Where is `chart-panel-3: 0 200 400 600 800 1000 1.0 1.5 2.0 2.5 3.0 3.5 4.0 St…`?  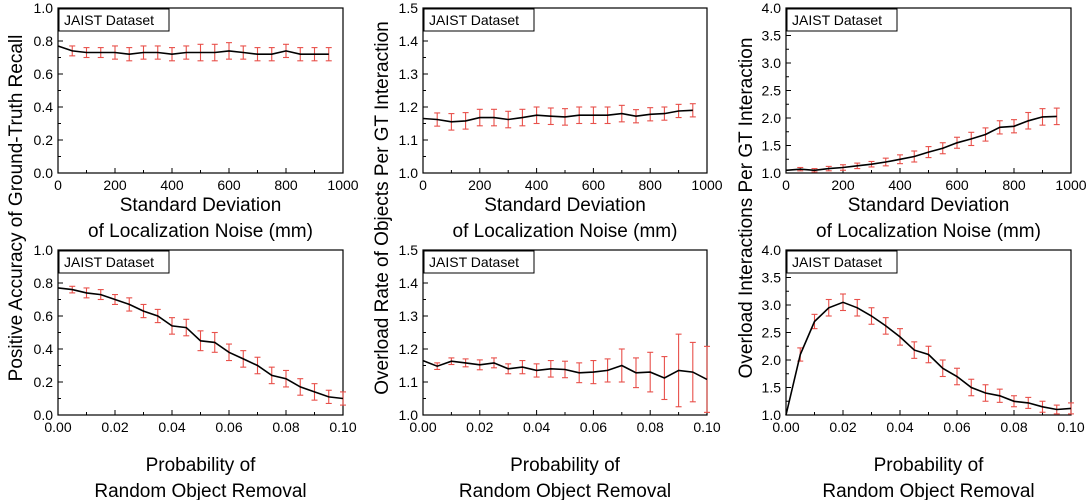
chart-panel-3: 0 200 400 600 800 1000 1.0 1.5 2.0 2.5 3.0 3.5 4.0 St… is located at coordinates (924, 121).